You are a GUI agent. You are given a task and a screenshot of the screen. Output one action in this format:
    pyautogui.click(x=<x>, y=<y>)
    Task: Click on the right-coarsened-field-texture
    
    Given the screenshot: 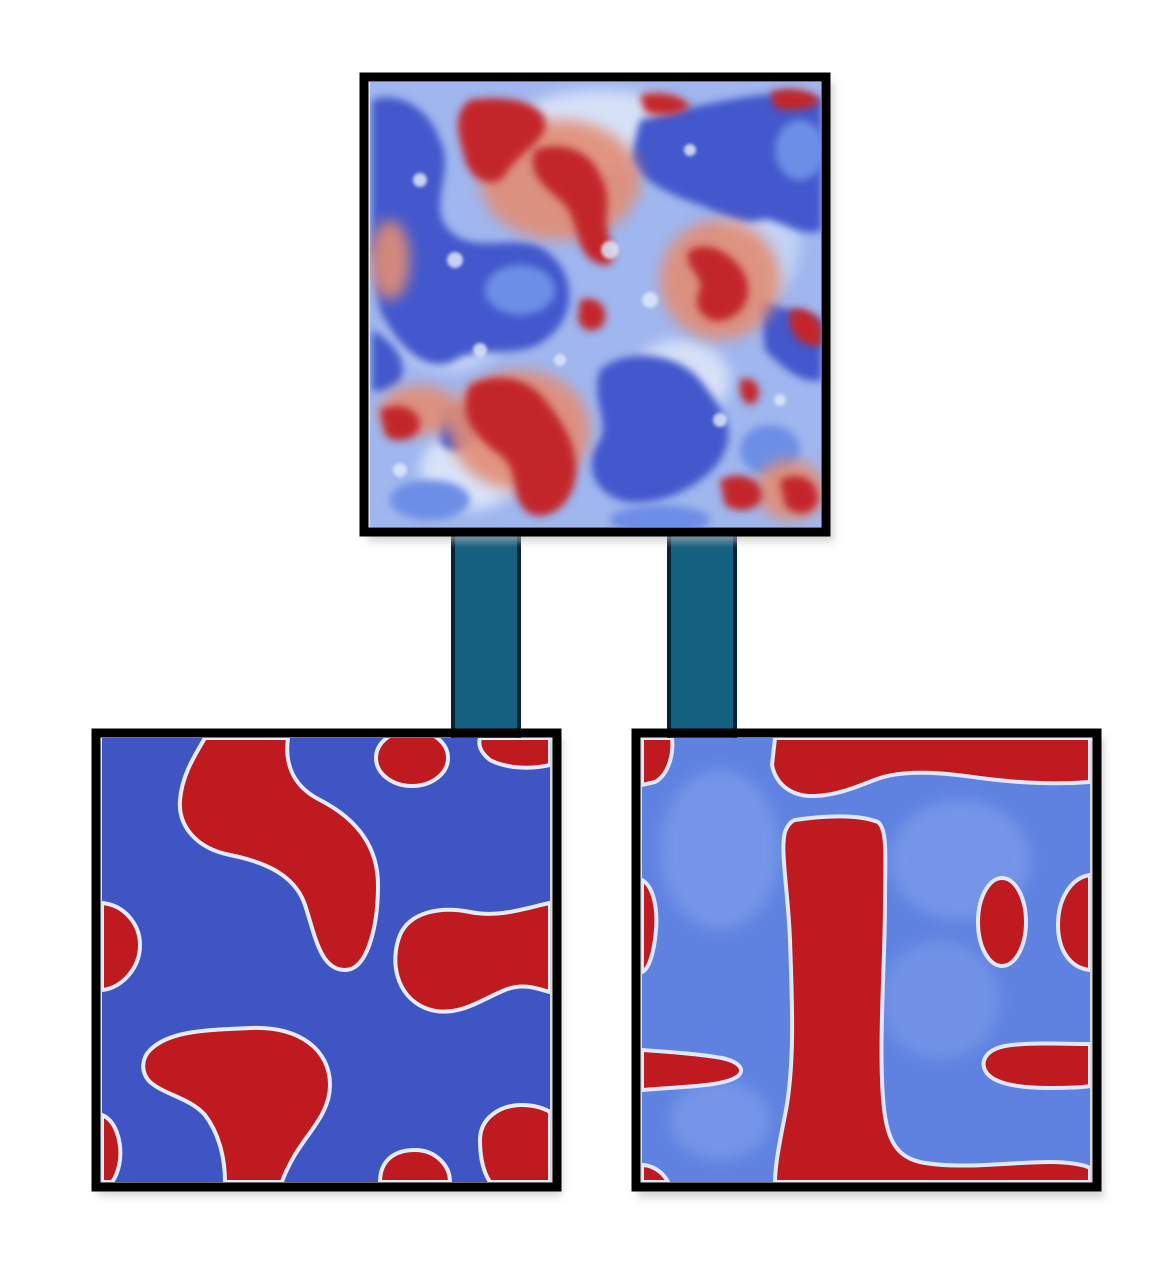 What is the action you would take?
    pyautogui.click(x=866, y=960)
    